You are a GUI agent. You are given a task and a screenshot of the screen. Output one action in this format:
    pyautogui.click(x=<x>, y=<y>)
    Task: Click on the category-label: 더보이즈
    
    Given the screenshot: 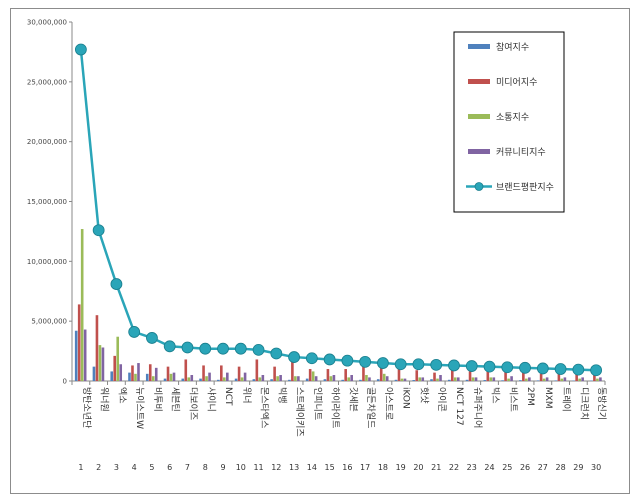 What is the action you would take?
    pyautogui.click(x=192, y=403)
    